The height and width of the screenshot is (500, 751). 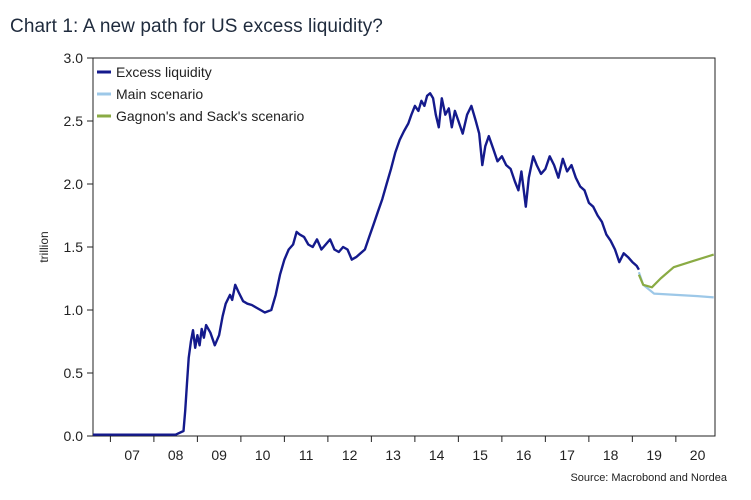 I want to click on y-tick-label: 0.0, so click(x=74, y=436).